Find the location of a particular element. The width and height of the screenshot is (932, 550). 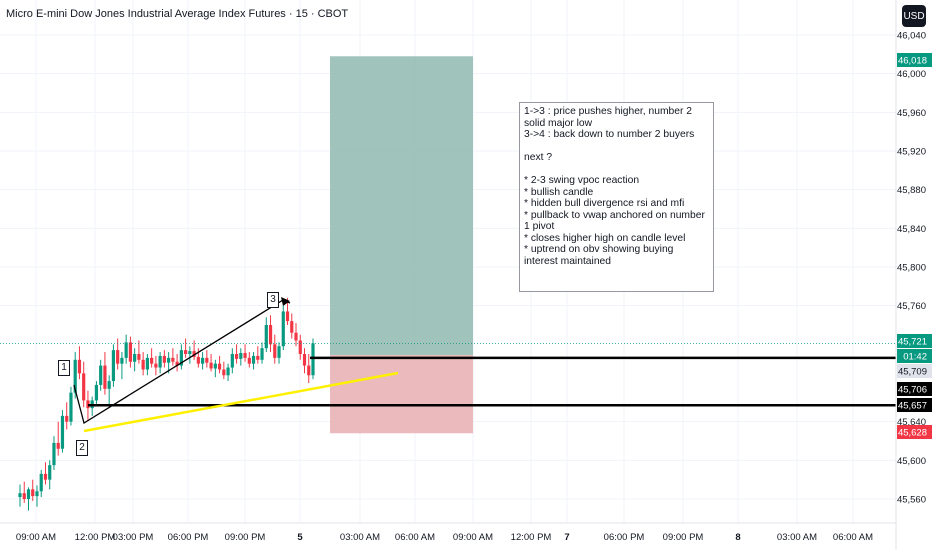

note-line: * bullish candle is located at coordinates (559, 192).